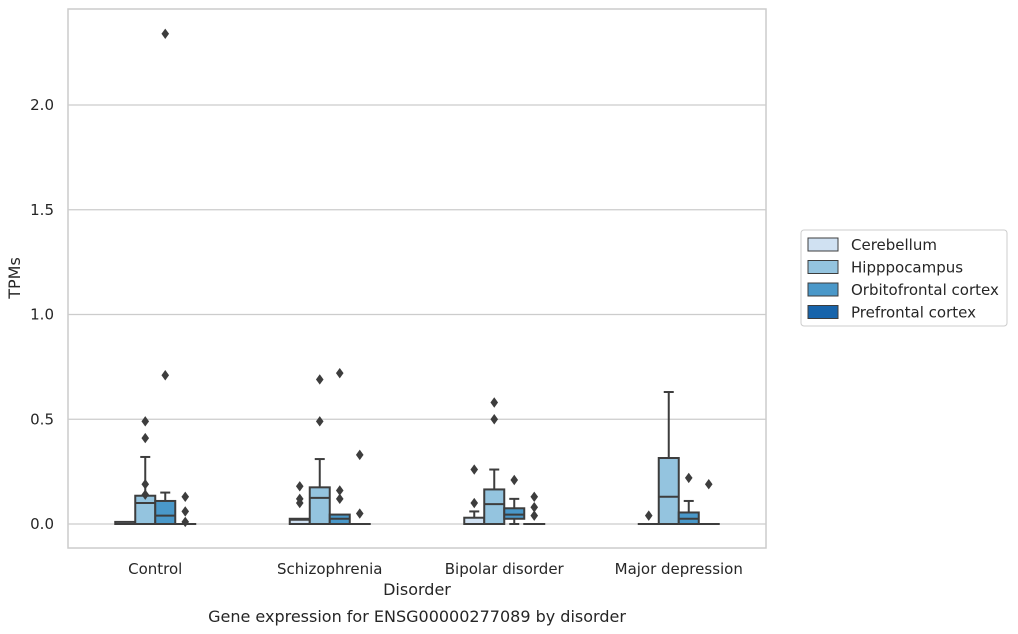 This screenshot has width=1018, height=634. Describe the element at coordinates (505, 569) in the screenshot. I see `x-tick-label: Bipolar disorder` at that location.